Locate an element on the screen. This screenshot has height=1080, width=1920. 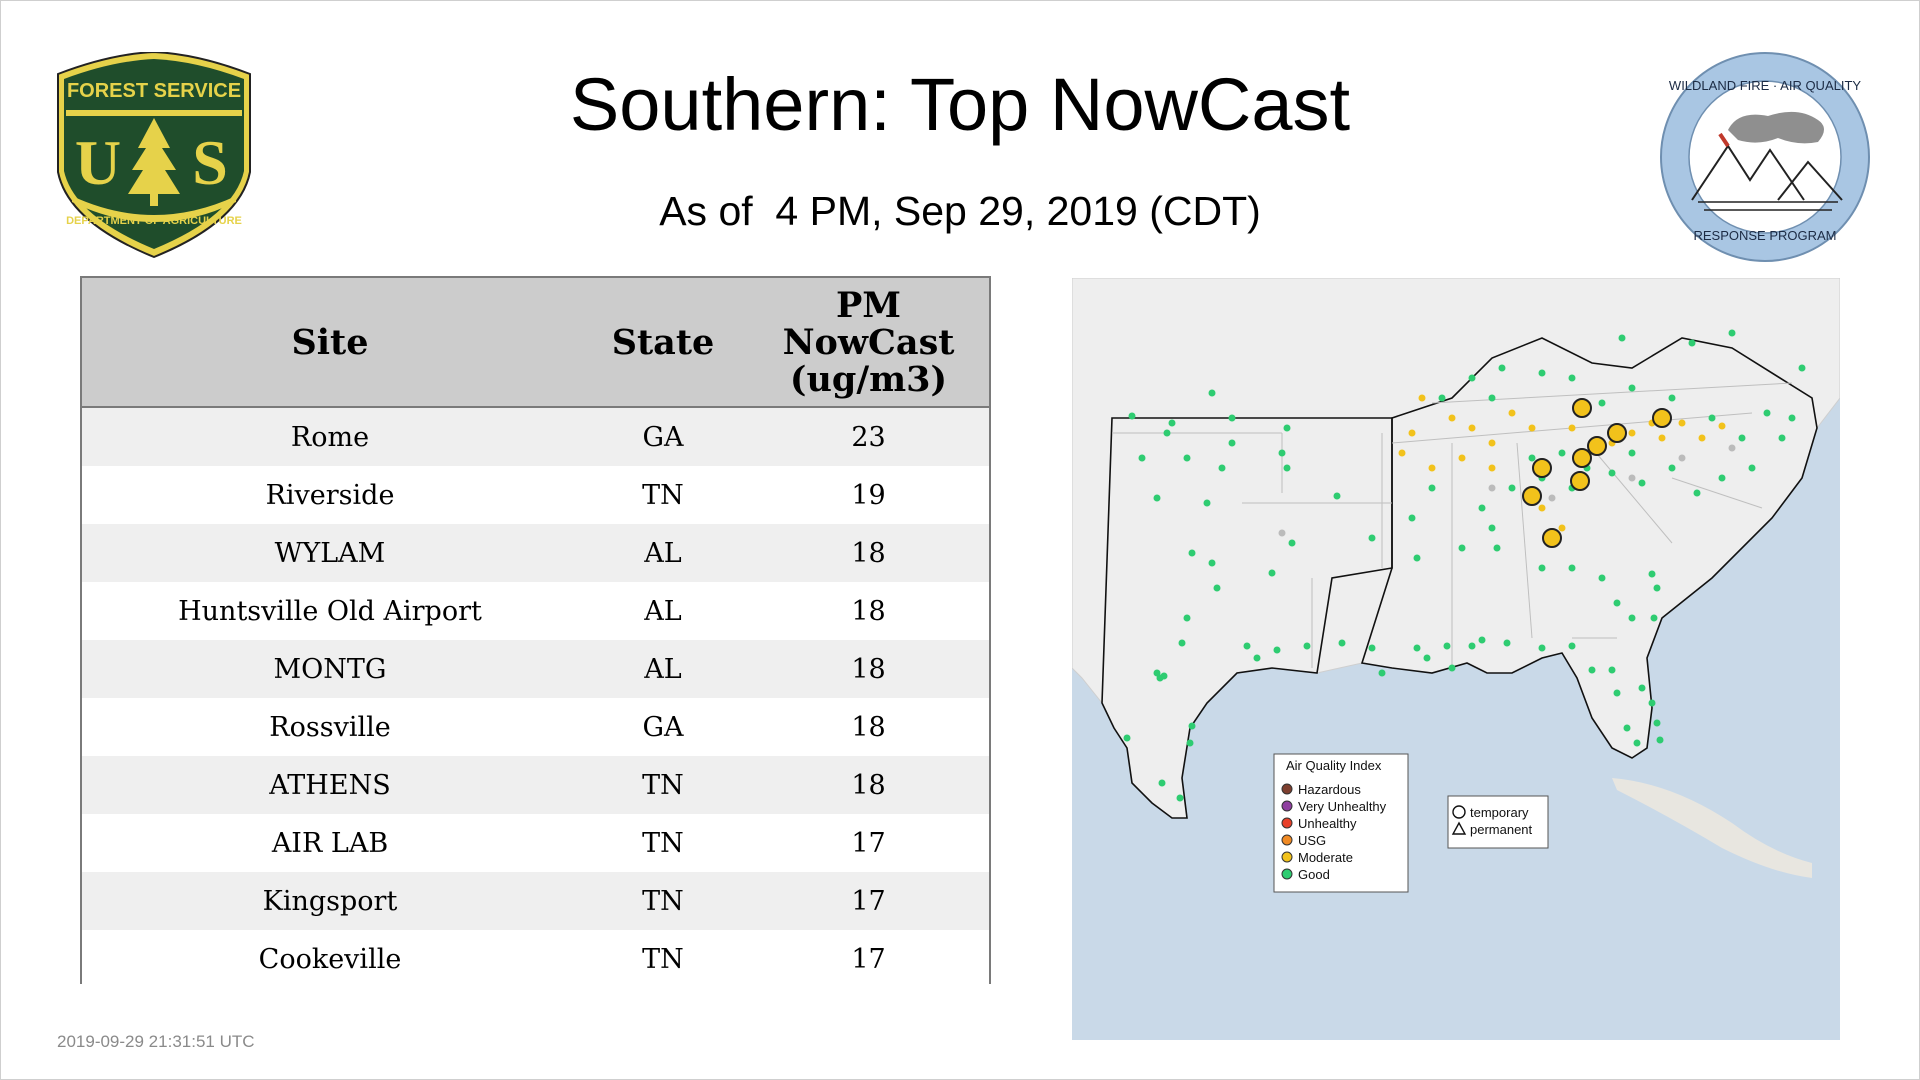
cell-site: Huntsville Old Airport is located at coordinates (330, 611).